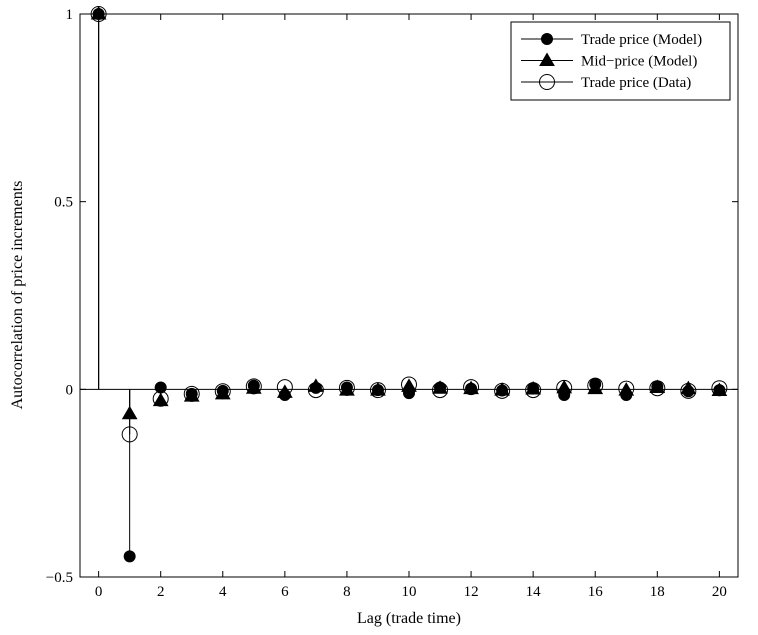  Describe the element at coordinates (534, 592) in the screenshot. I see `x-tick-label-14: 14` at that location.